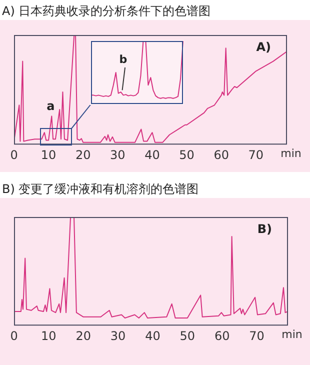 The width and height of the screenshot is (310, 365). What do you see at coordinates (100, 189) in the screenshot?
I see `chart-title: B) 变更了缓冲液和有机溶剂的色谱图` at bounding box center [100, 189].